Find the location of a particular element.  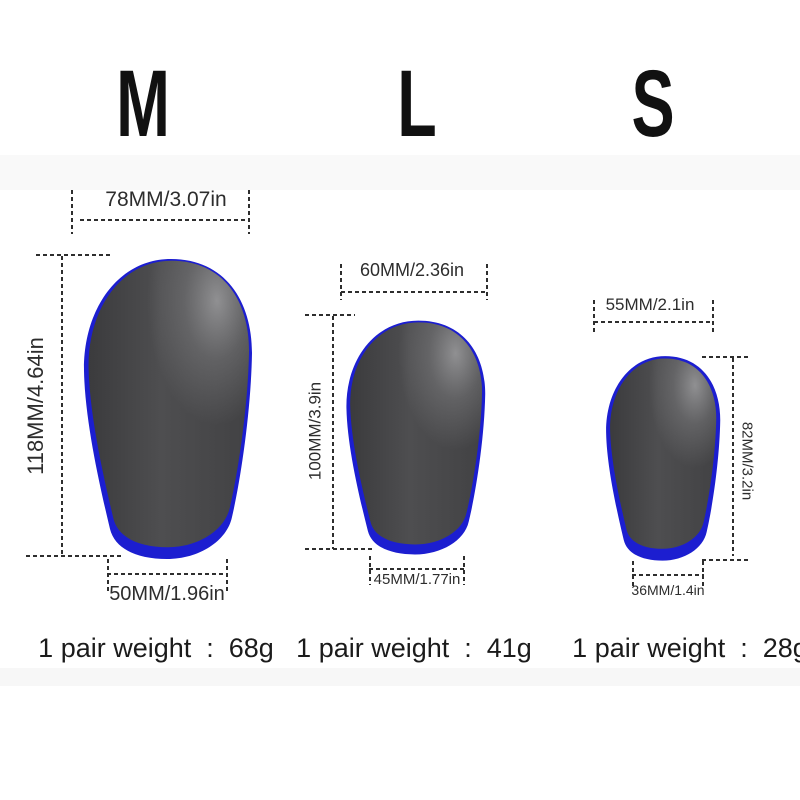

pair-weight-s: 1 pair weight : 28g is located at coordinates (686, 648).